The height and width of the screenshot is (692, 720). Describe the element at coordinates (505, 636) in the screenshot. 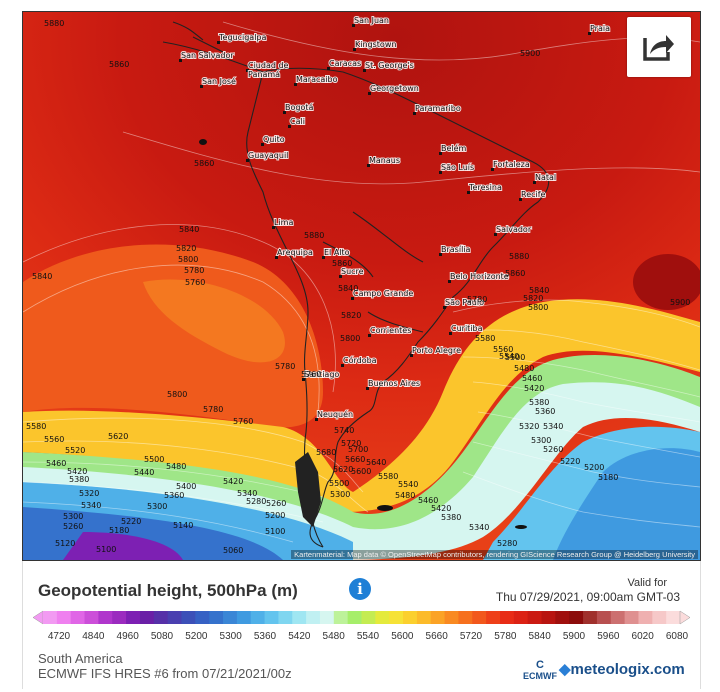

I see `scale-label: 5780` at that location.